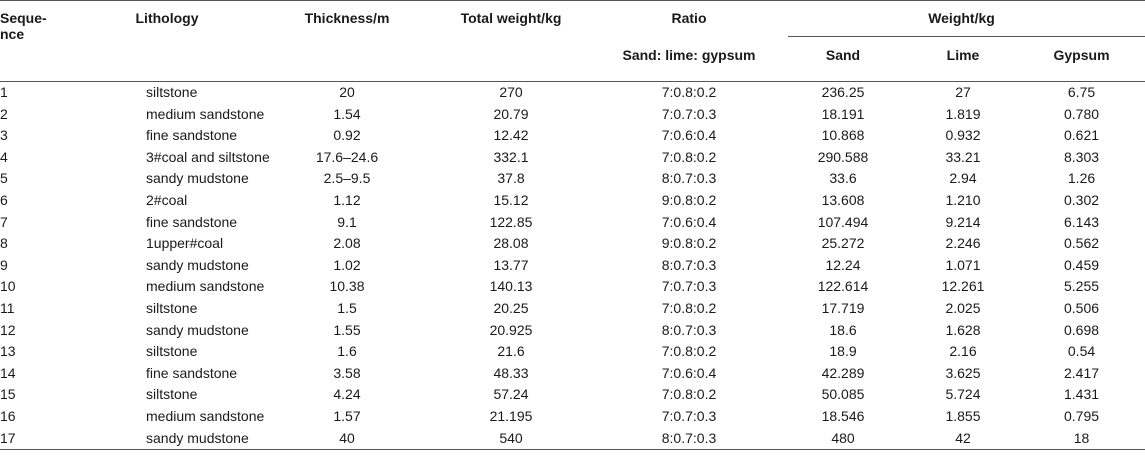  What do you see at coordinates (689, 55) in the screenshot?
I see `header-ratio-sub: Sand: lime: gypsum` at bounding box center [689, 55].